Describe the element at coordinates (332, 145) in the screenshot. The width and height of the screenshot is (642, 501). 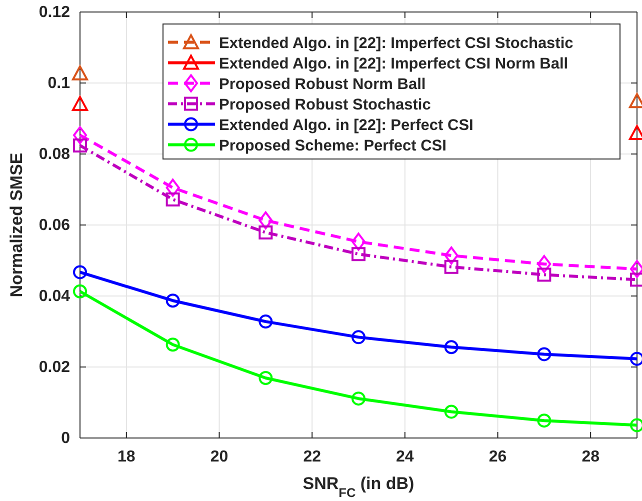
I see `legend-label: Proposed Scheme: Perfect CSI` at that location.